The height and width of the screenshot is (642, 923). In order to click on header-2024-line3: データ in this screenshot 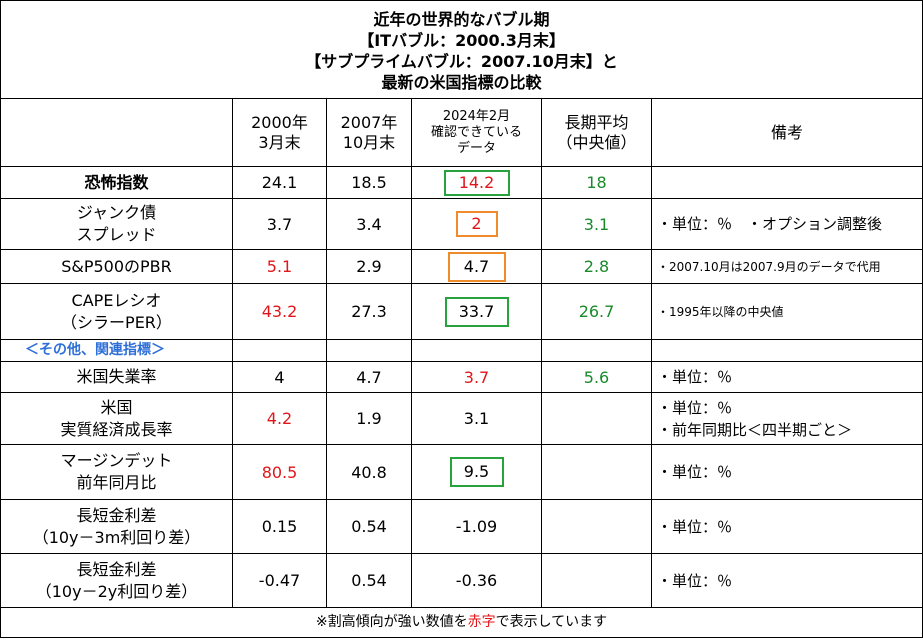, I will do `click(476, 148)`.